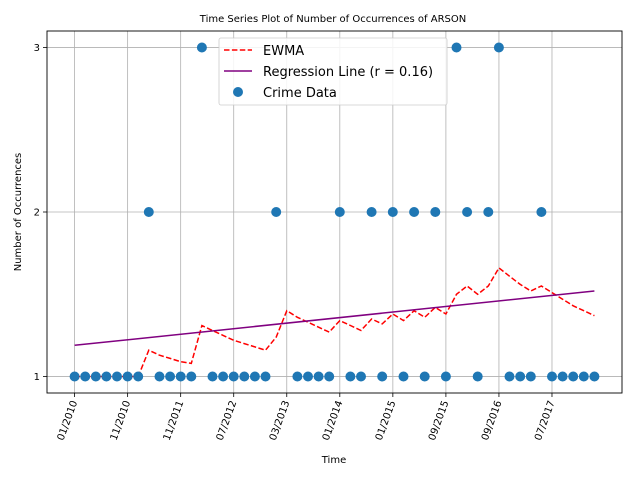 The height and width of the screenshot is (484, 640). What do you see at coordinates (333, 460) in the screenshot?
I see `x-axis-label: Time` at bounding box center [333, 460].